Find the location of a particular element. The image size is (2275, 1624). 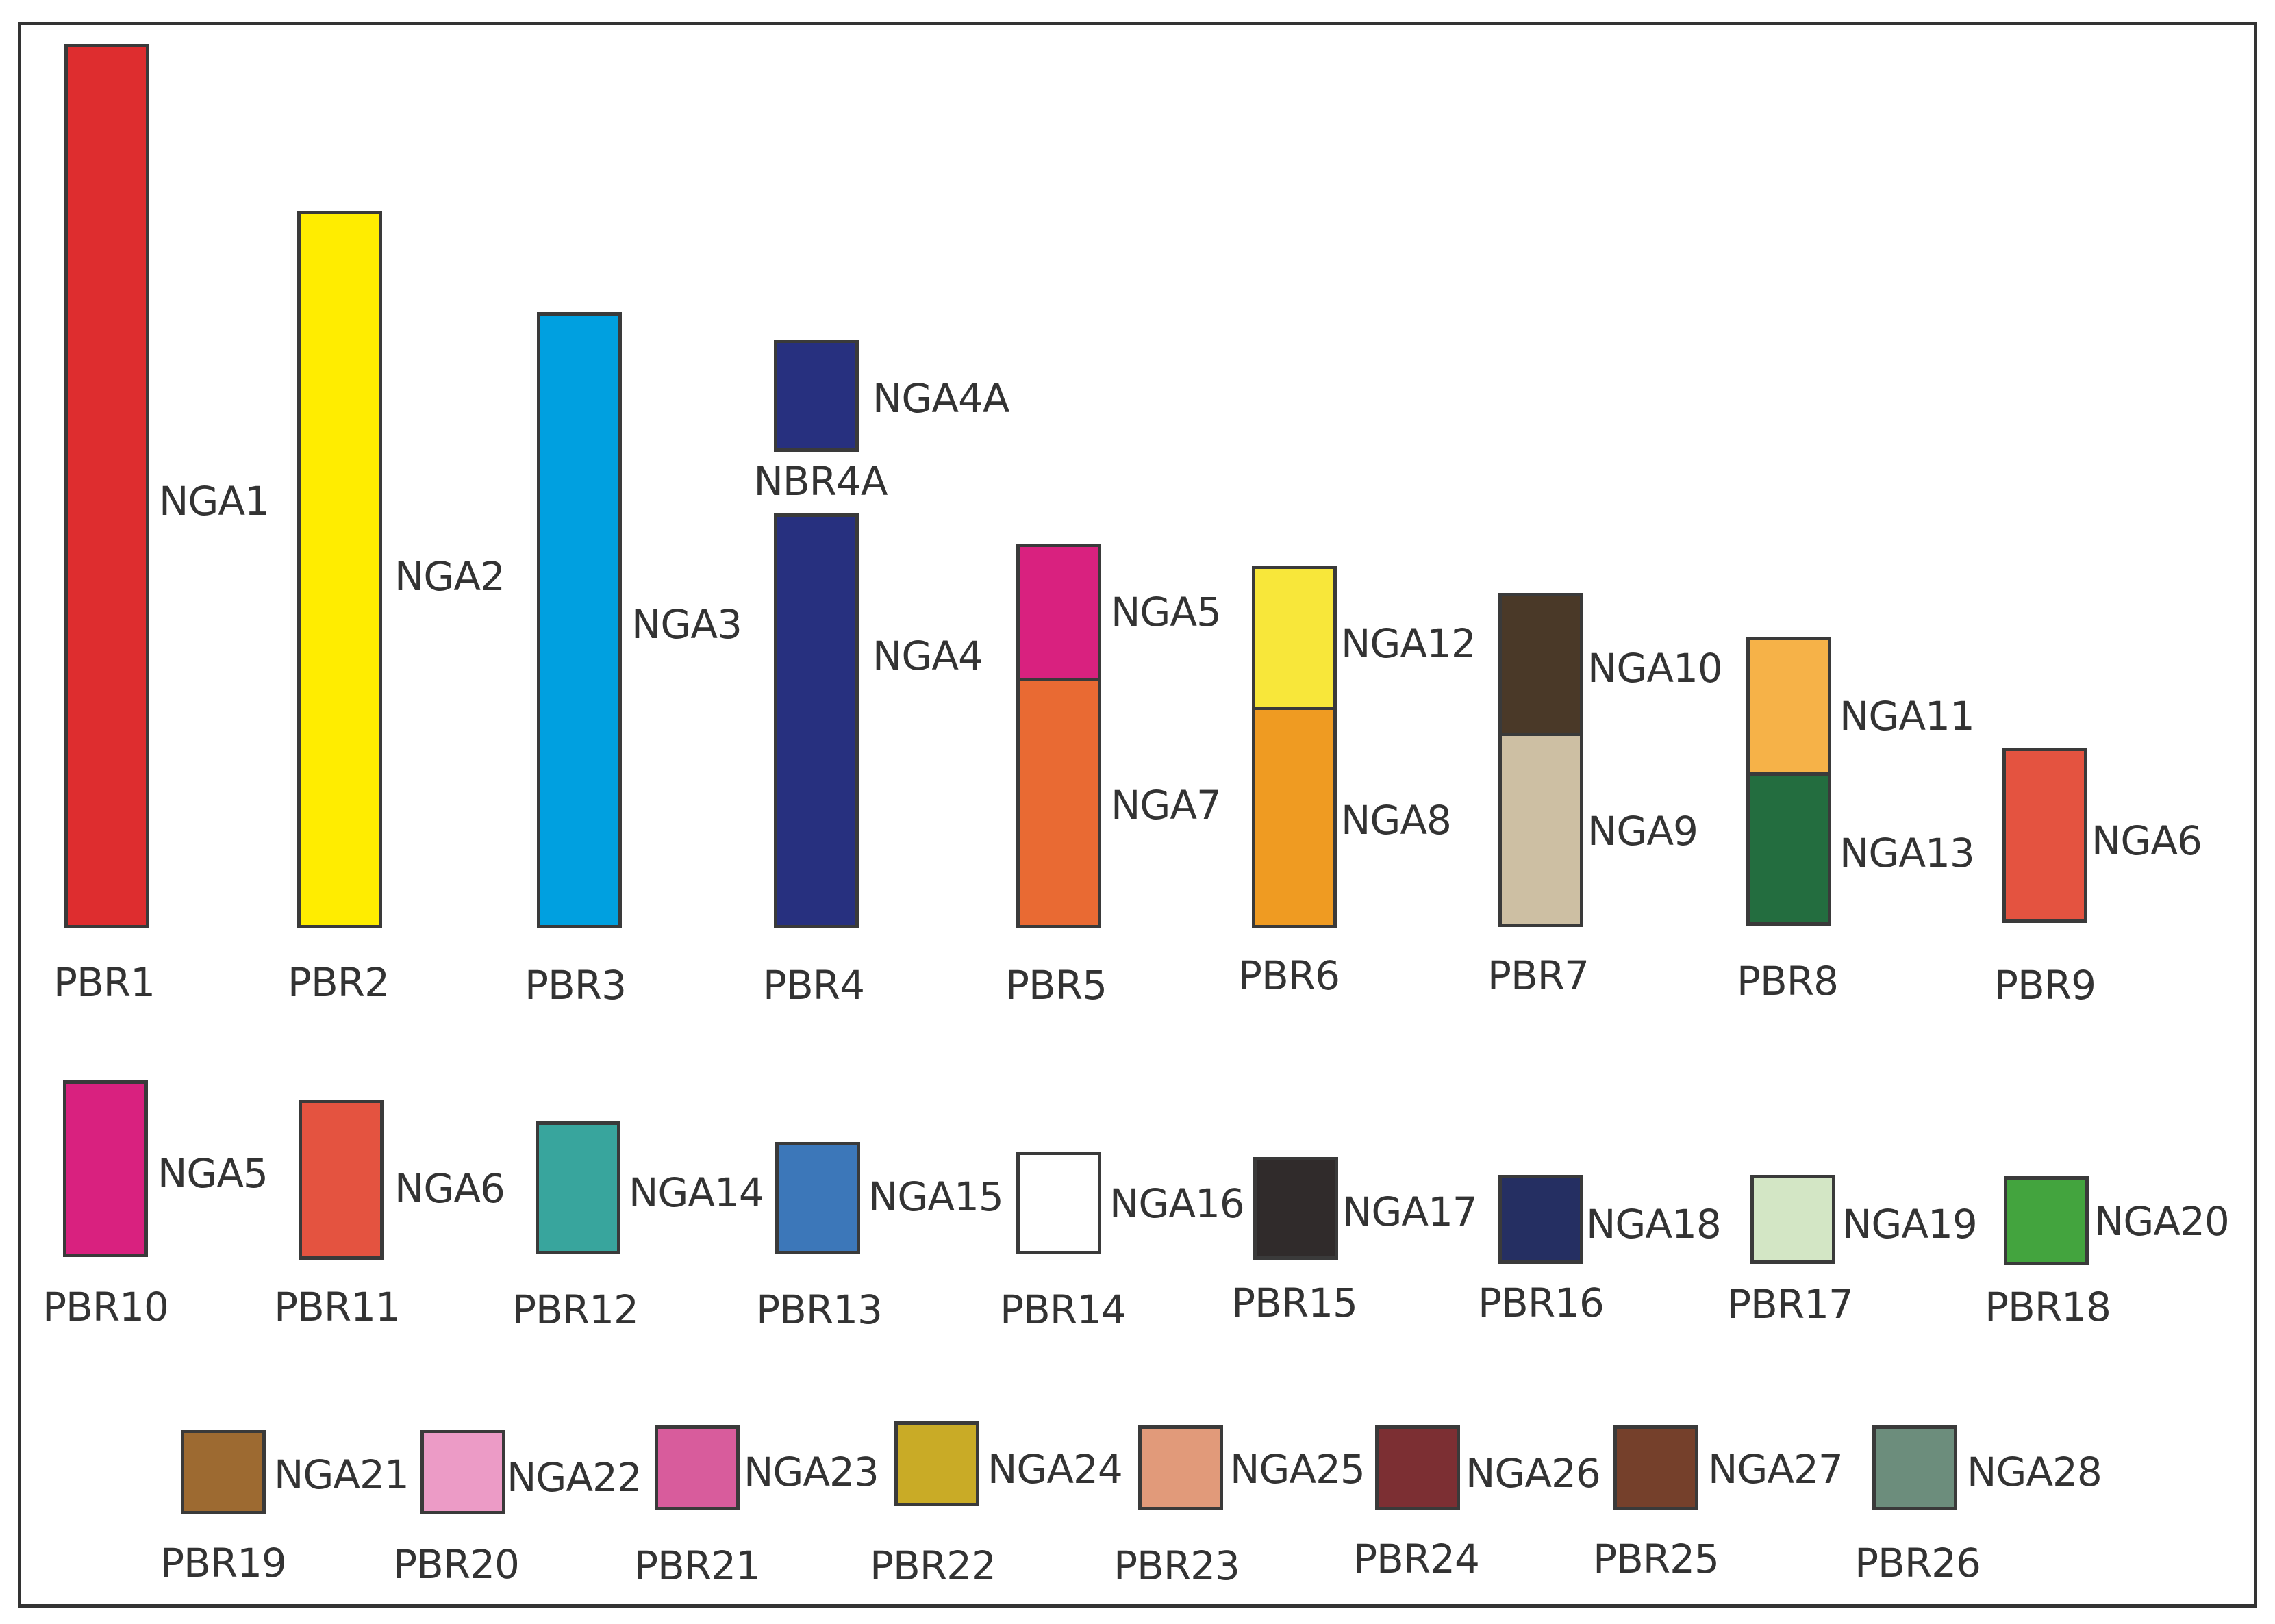

chromosome-segment-nga10 is located at coordinates (1541, 664).